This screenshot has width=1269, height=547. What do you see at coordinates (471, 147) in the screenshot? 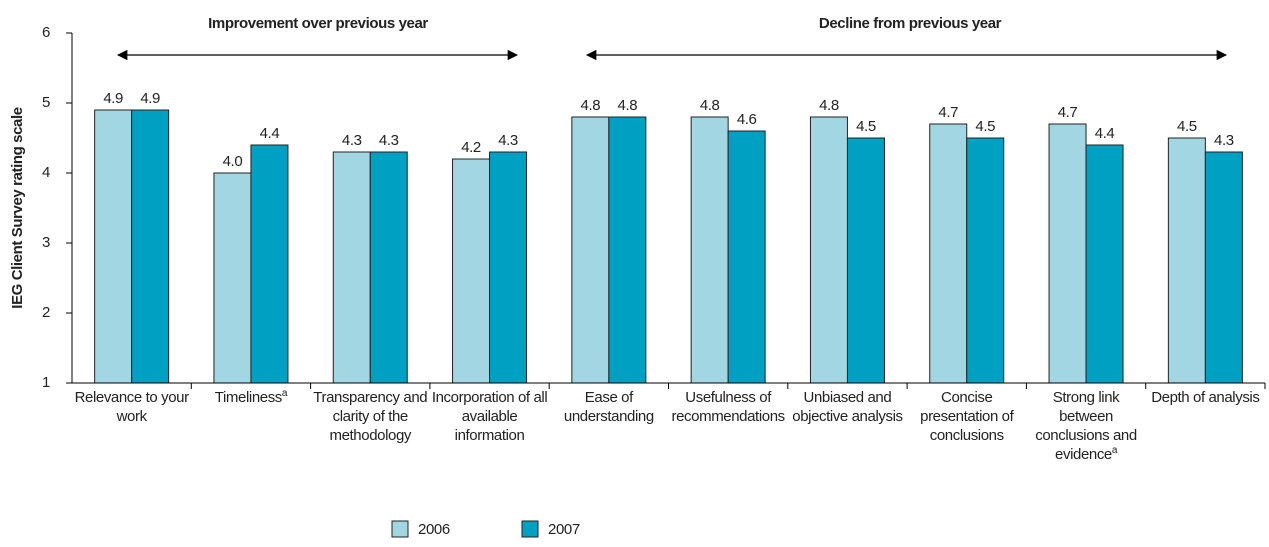
I see `value-label: 4.2` at bounding box center [471, 147].